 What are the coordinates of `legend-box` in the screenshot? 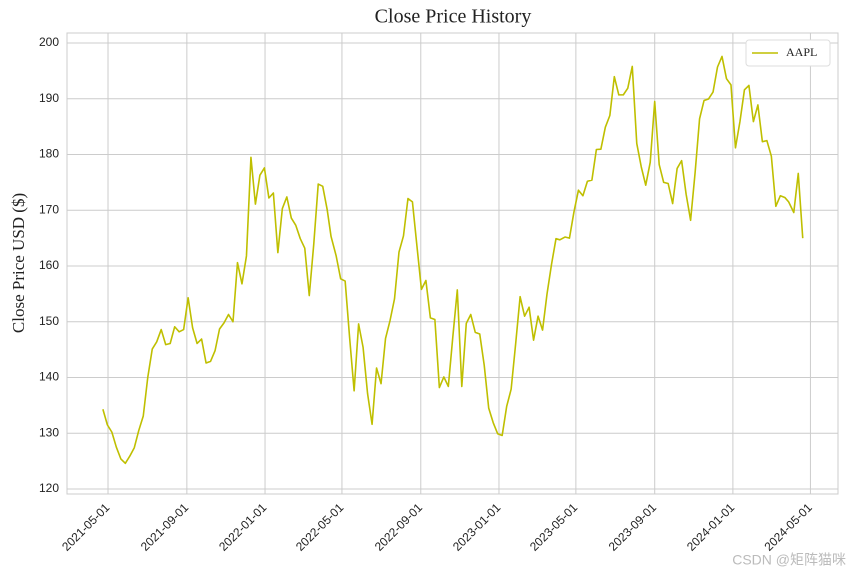 It's located at (788, 53).